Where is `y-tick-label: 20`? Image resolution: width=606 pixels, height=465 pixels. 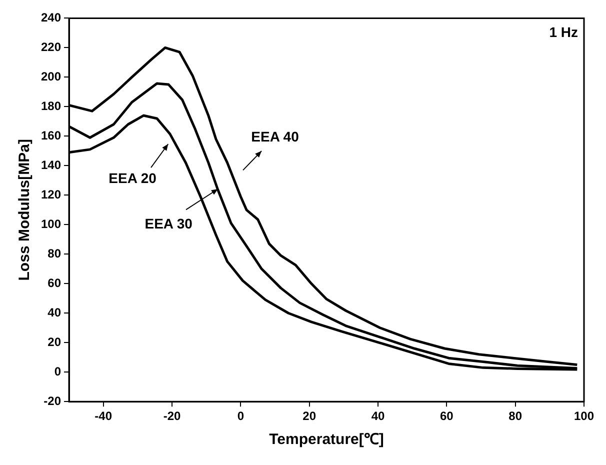
y-tick-label: 20 is located at coordinates (55, 341).